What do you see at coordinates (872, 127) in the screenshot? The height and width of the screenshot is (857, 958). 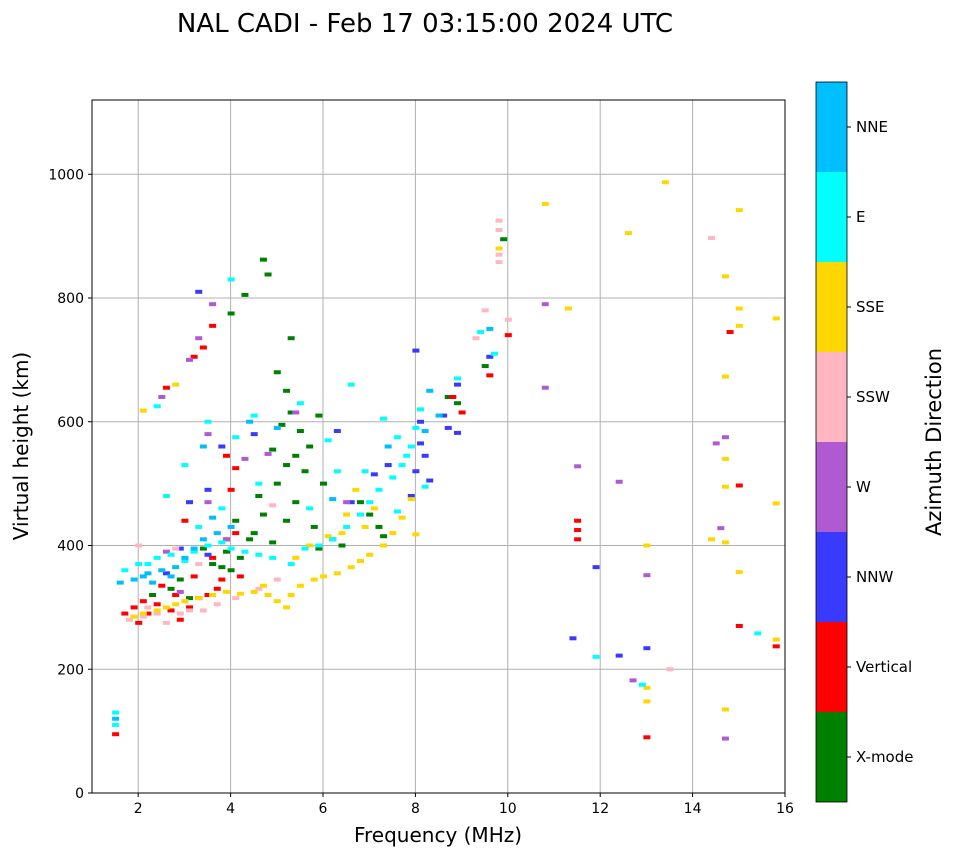 I see `colorbar-tick-label: NNE` at bounding box center [872, 127].